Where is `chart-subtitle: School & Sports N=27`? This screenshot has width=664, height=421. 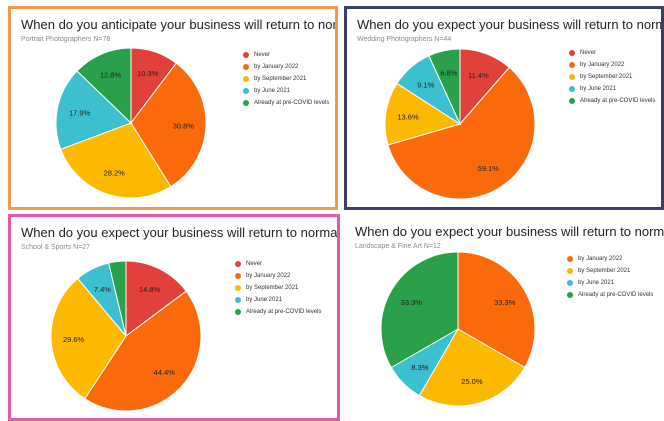 chart-subtitle: School & Sports N=27 is located at coordinates (56, 247).